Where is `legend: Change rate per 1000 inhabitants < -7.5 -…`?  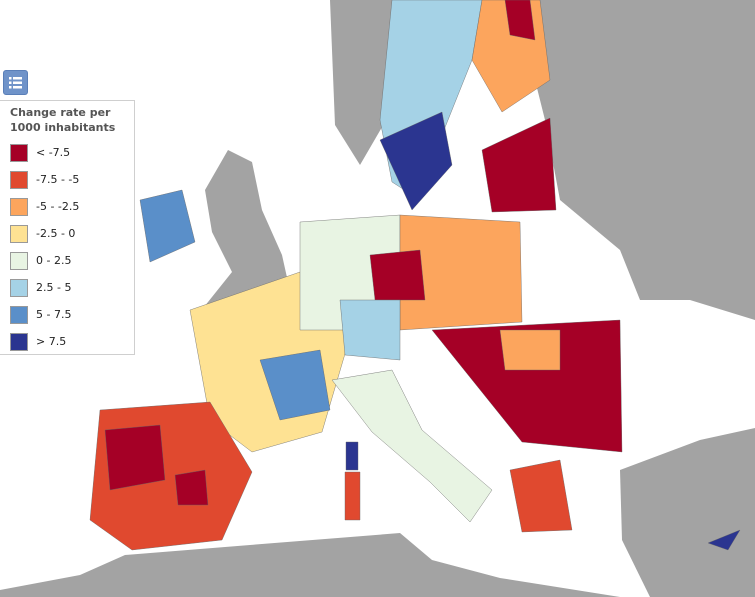
legend: Change rate per 1000 inhabitants < -7.5 -… is located at coordinates (67, 227).